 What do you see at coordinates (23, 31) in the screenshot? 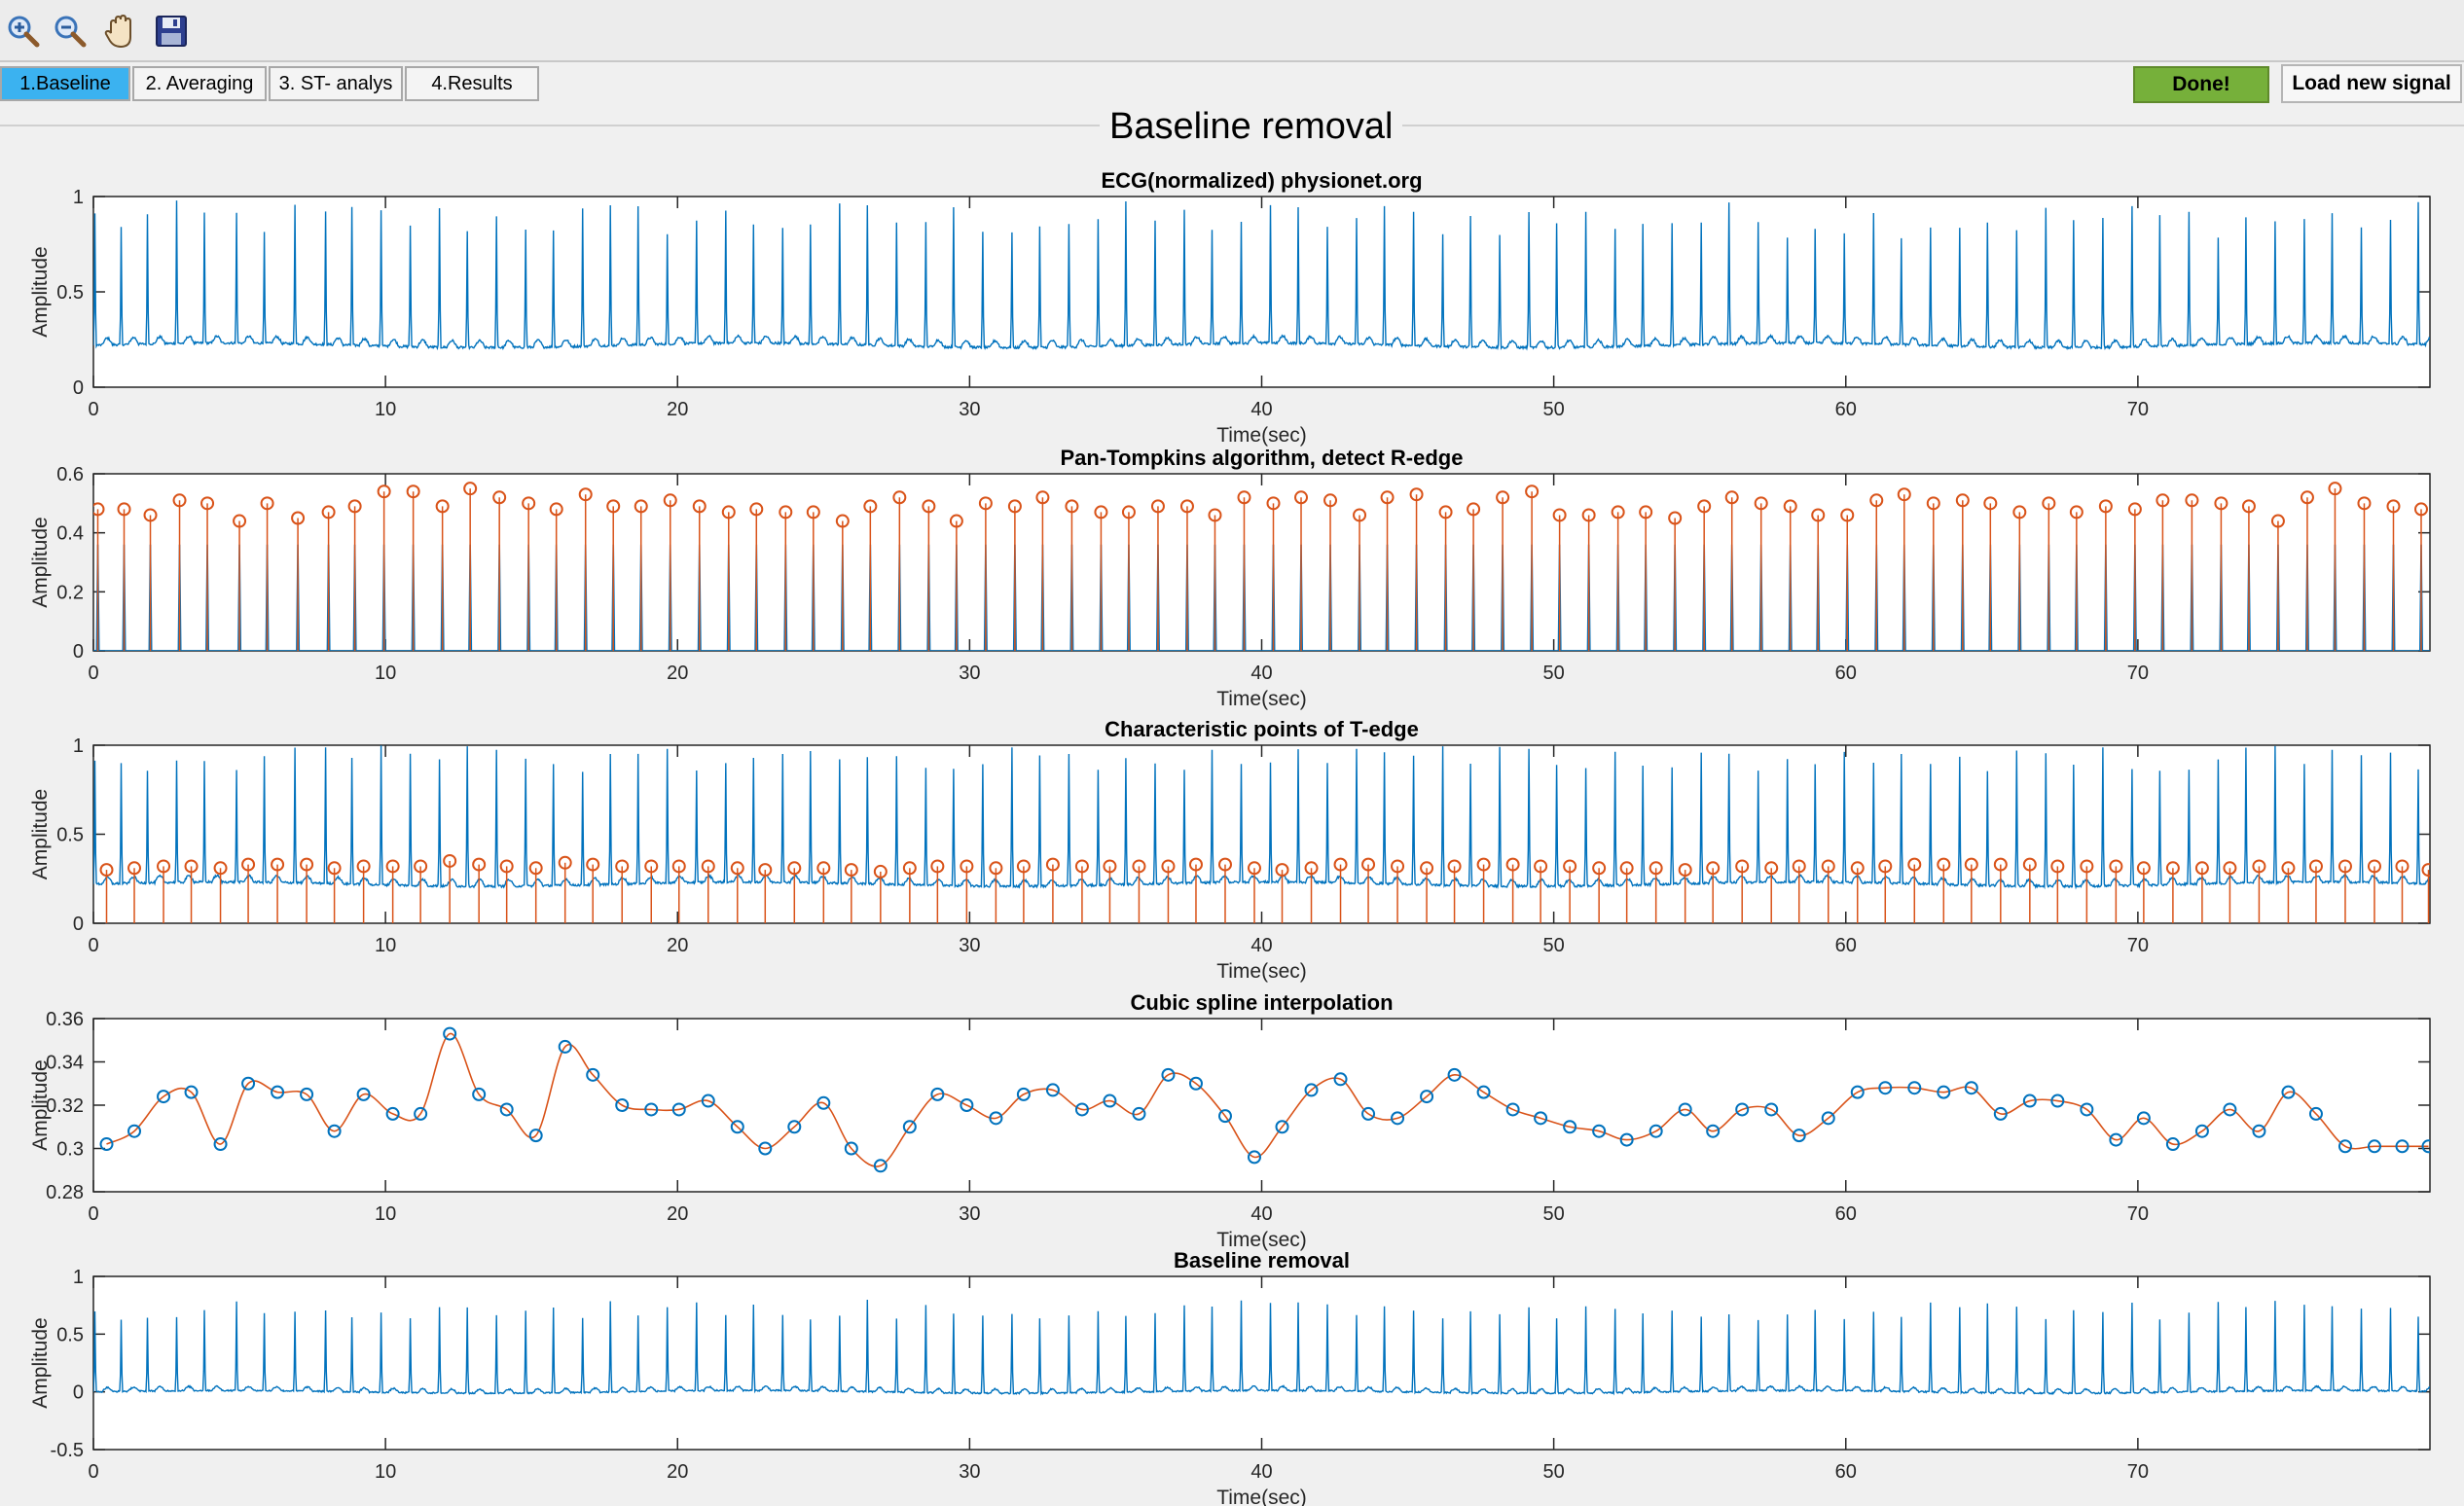
I see `zoom-in-icon` at bounding box center [23, 31].